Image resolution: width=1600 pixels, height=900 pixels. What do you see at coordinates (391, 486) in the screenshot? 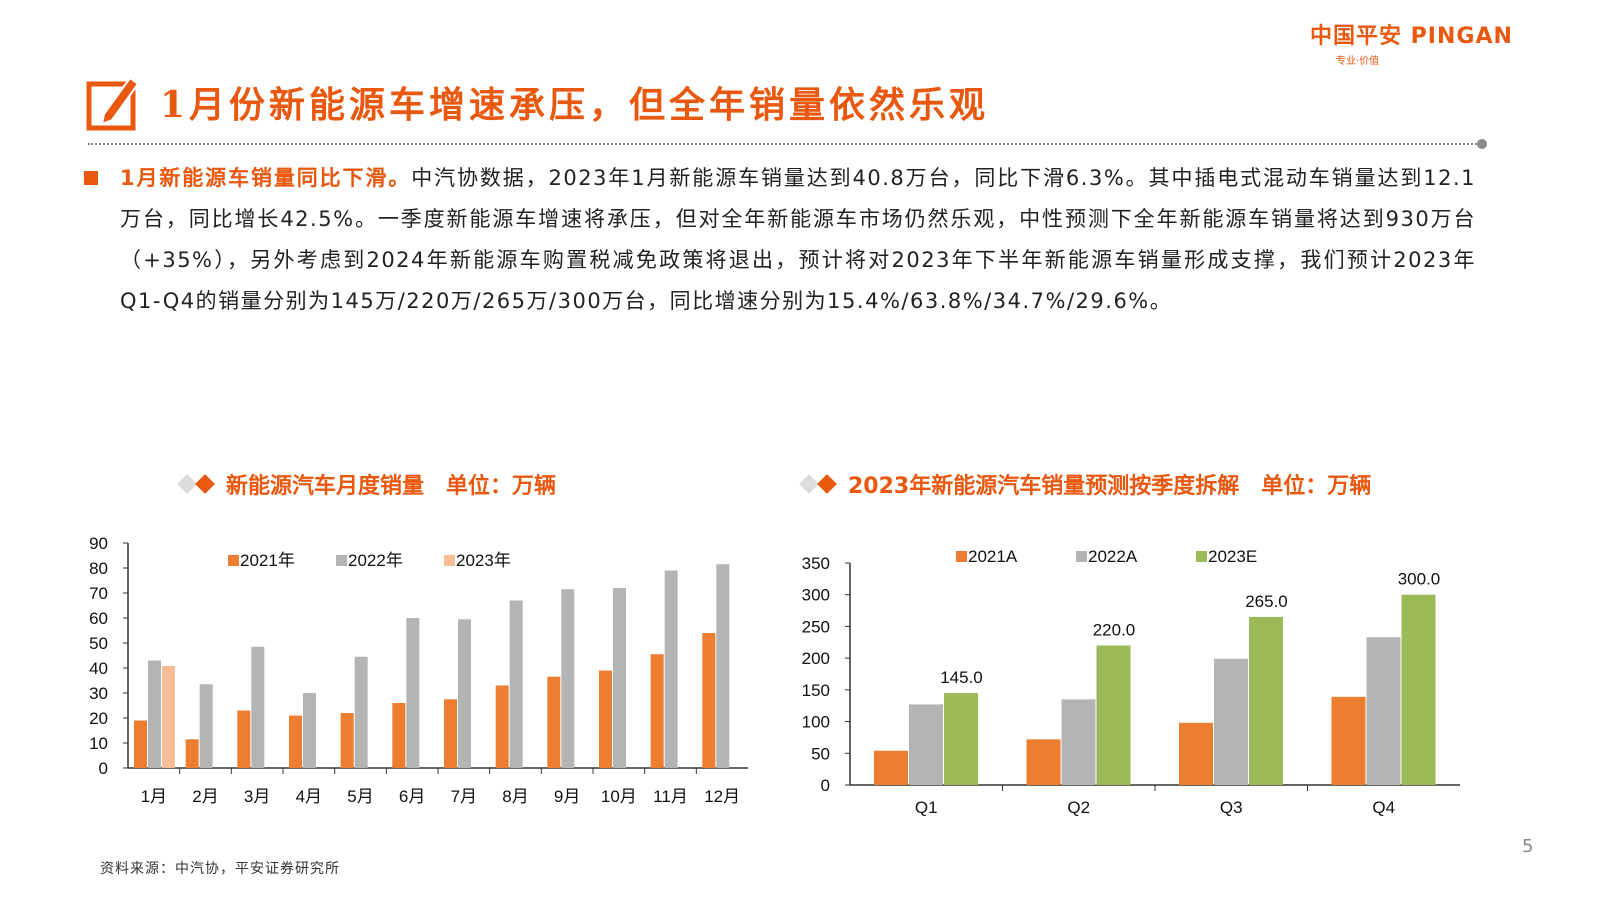
I see `chart-title-text: 新能源汽车月度销量 单位：万辆` at bounding box center [391, 486].